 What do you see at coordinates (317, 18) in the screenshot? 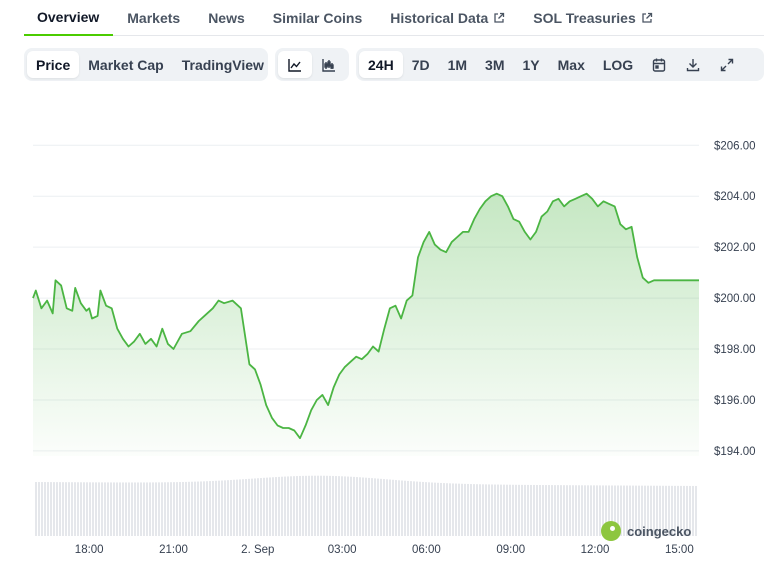
I see `tab-similar-coins: Similar Coins` at bounding box center [317, 18].